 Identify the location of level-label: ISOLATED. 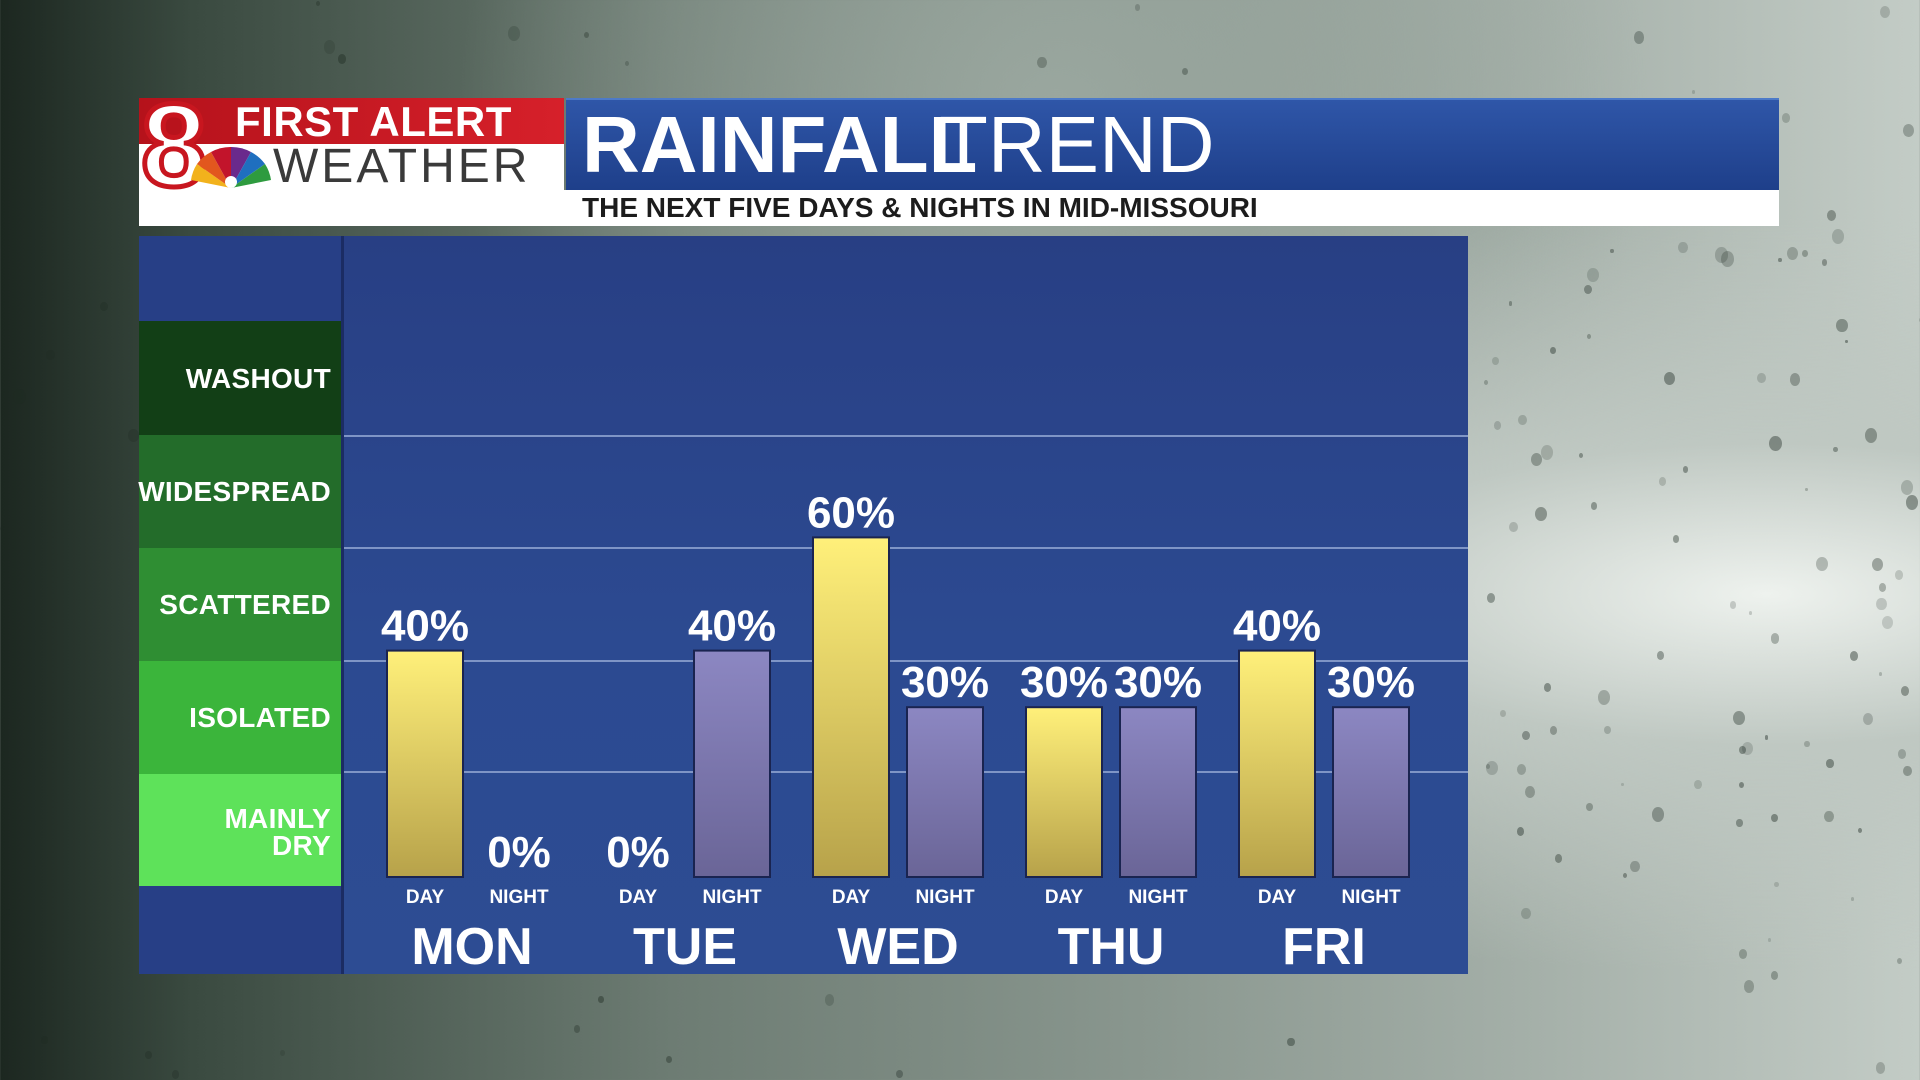
(260, 717).